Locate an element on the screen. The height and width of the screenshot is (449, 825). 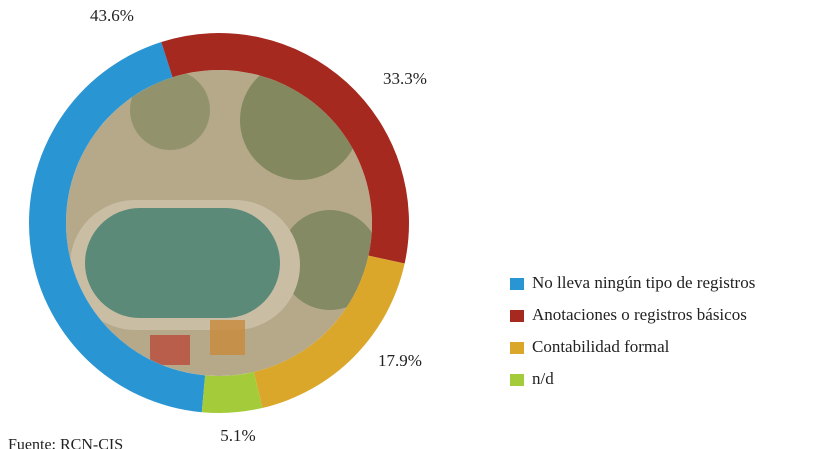
legend-label: Anotaciones o registros básicos is located at coordinates (639, 314).